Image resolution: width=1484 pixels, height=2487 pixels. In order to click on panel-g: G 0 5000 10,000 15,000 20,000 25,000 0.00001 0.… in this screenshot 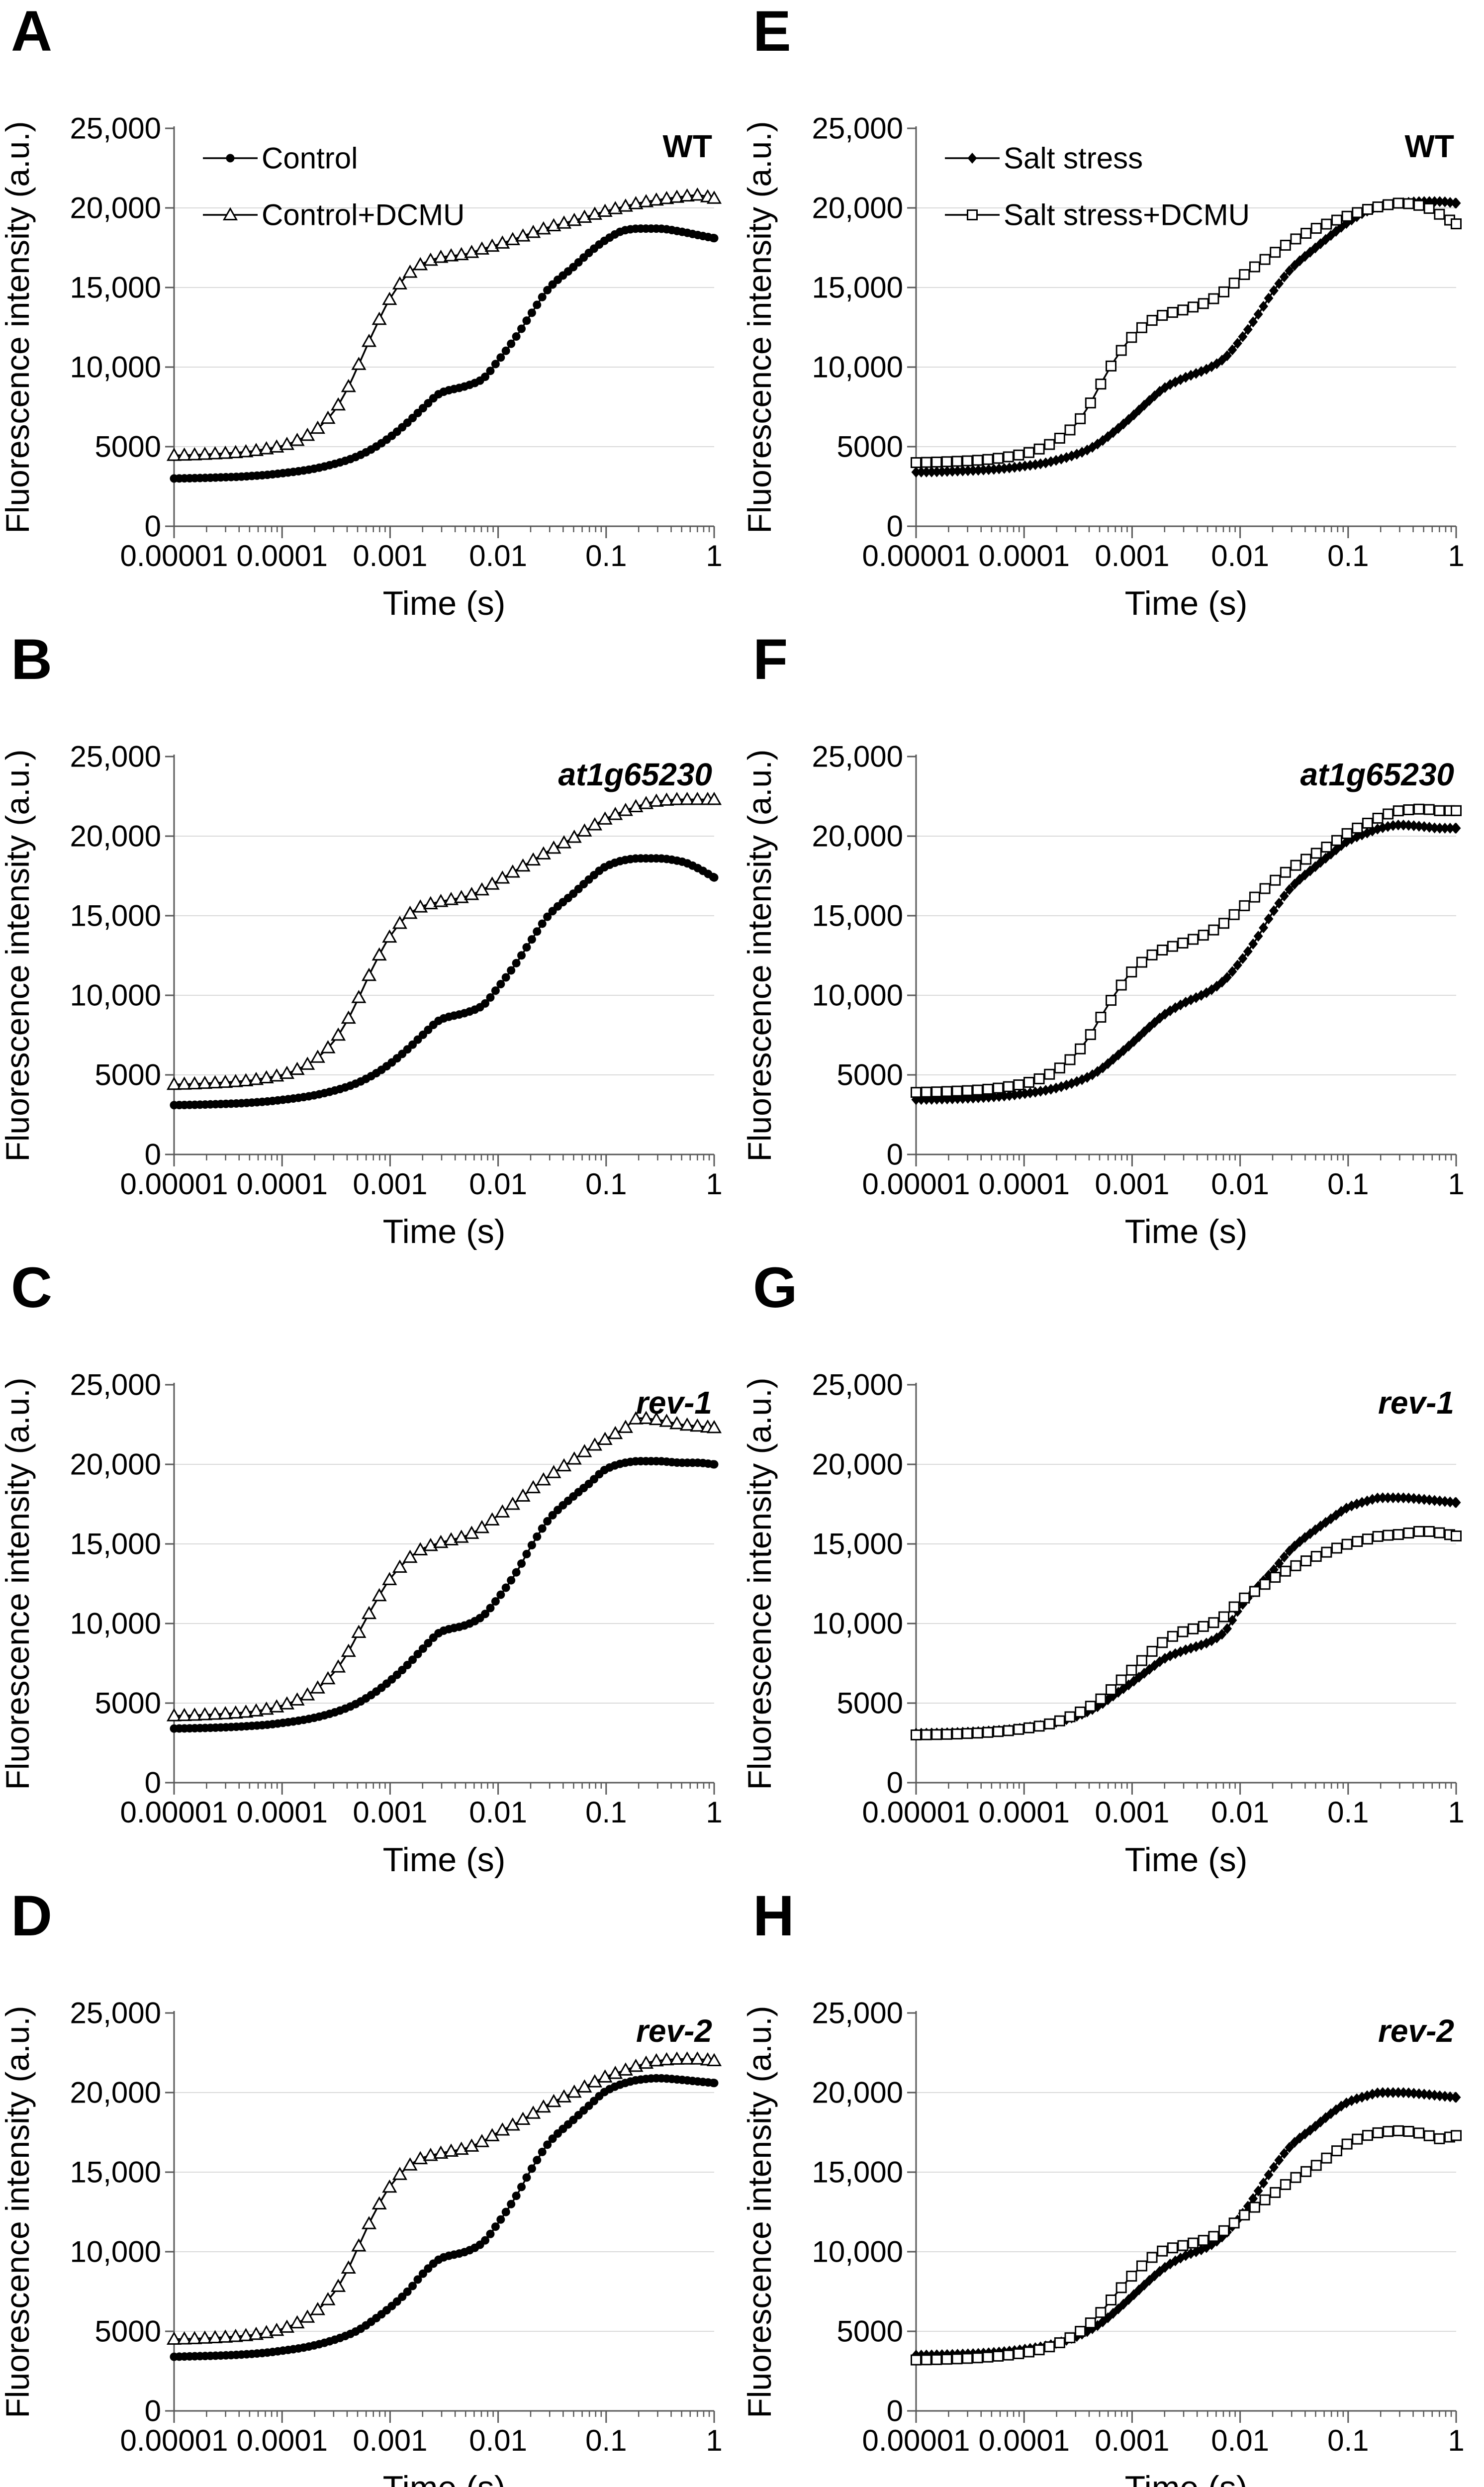, I will do `click(1113, 1571)`.